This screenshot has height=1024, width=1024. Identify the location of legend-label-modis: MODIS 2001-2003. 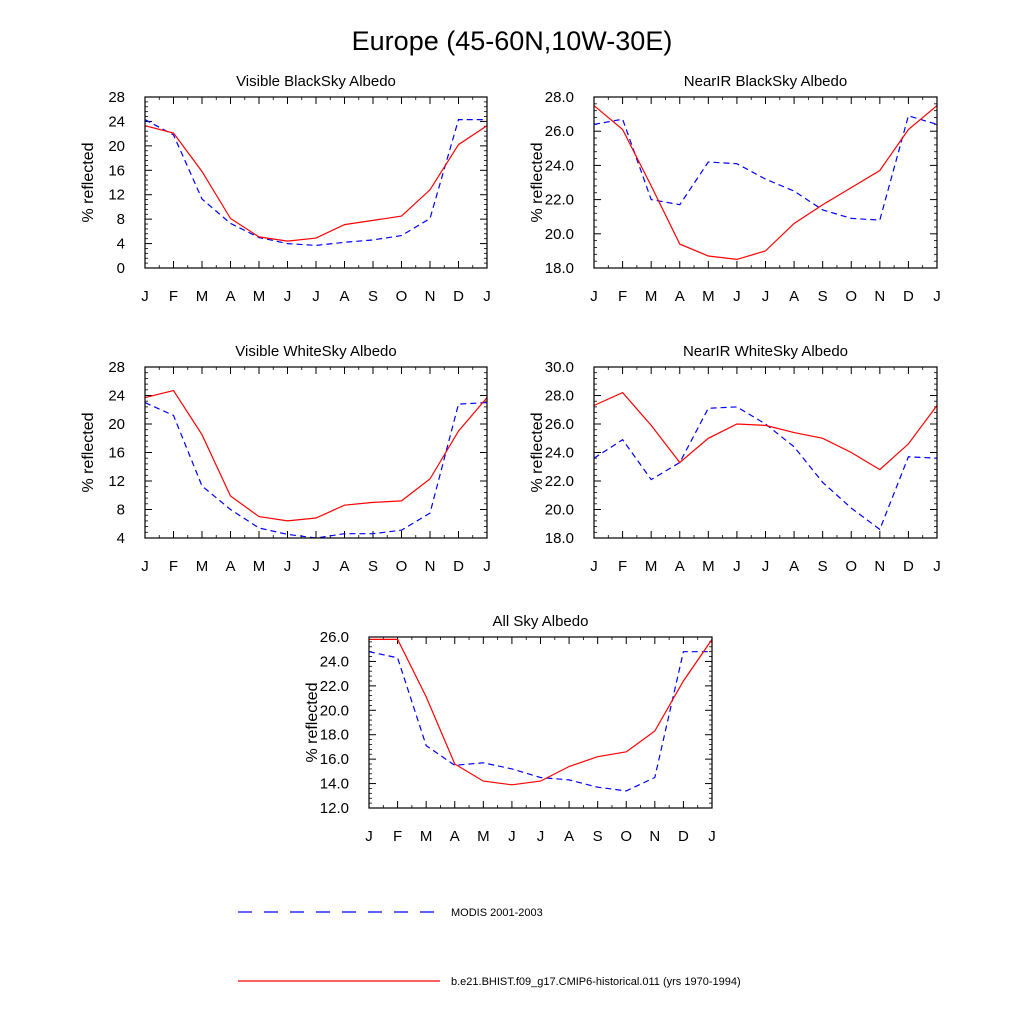
(497, 913).